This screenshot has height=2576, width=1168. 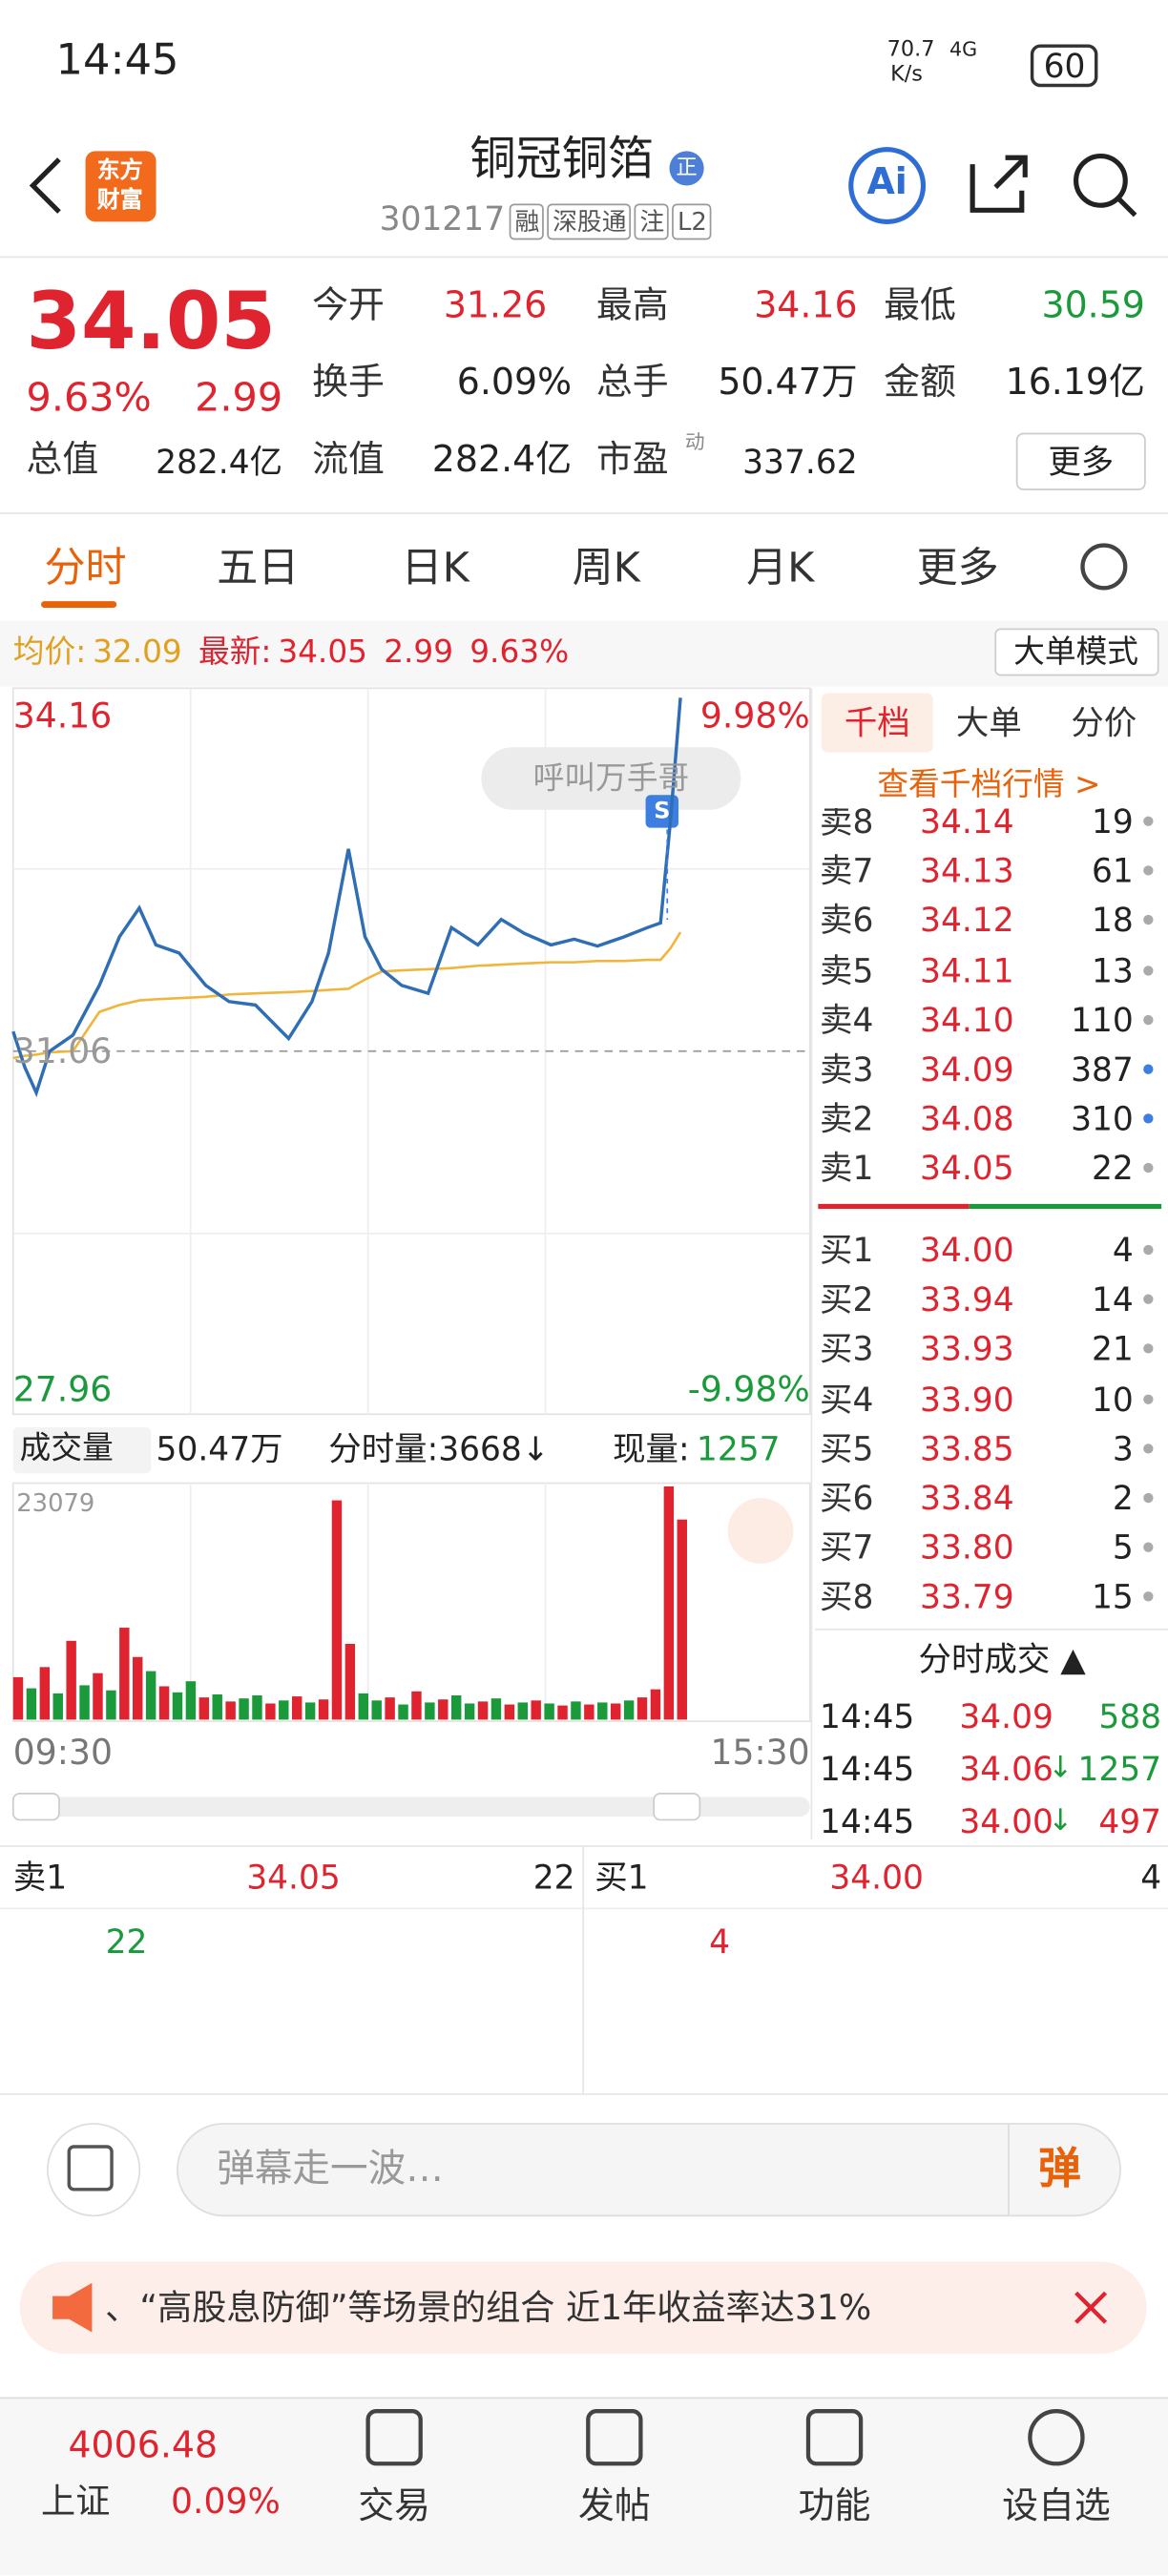 What do you see at coordinates (989, 784) in the screenshot?
I see `book-link: 查看千档行情 >` at bounding box center [989, 784].